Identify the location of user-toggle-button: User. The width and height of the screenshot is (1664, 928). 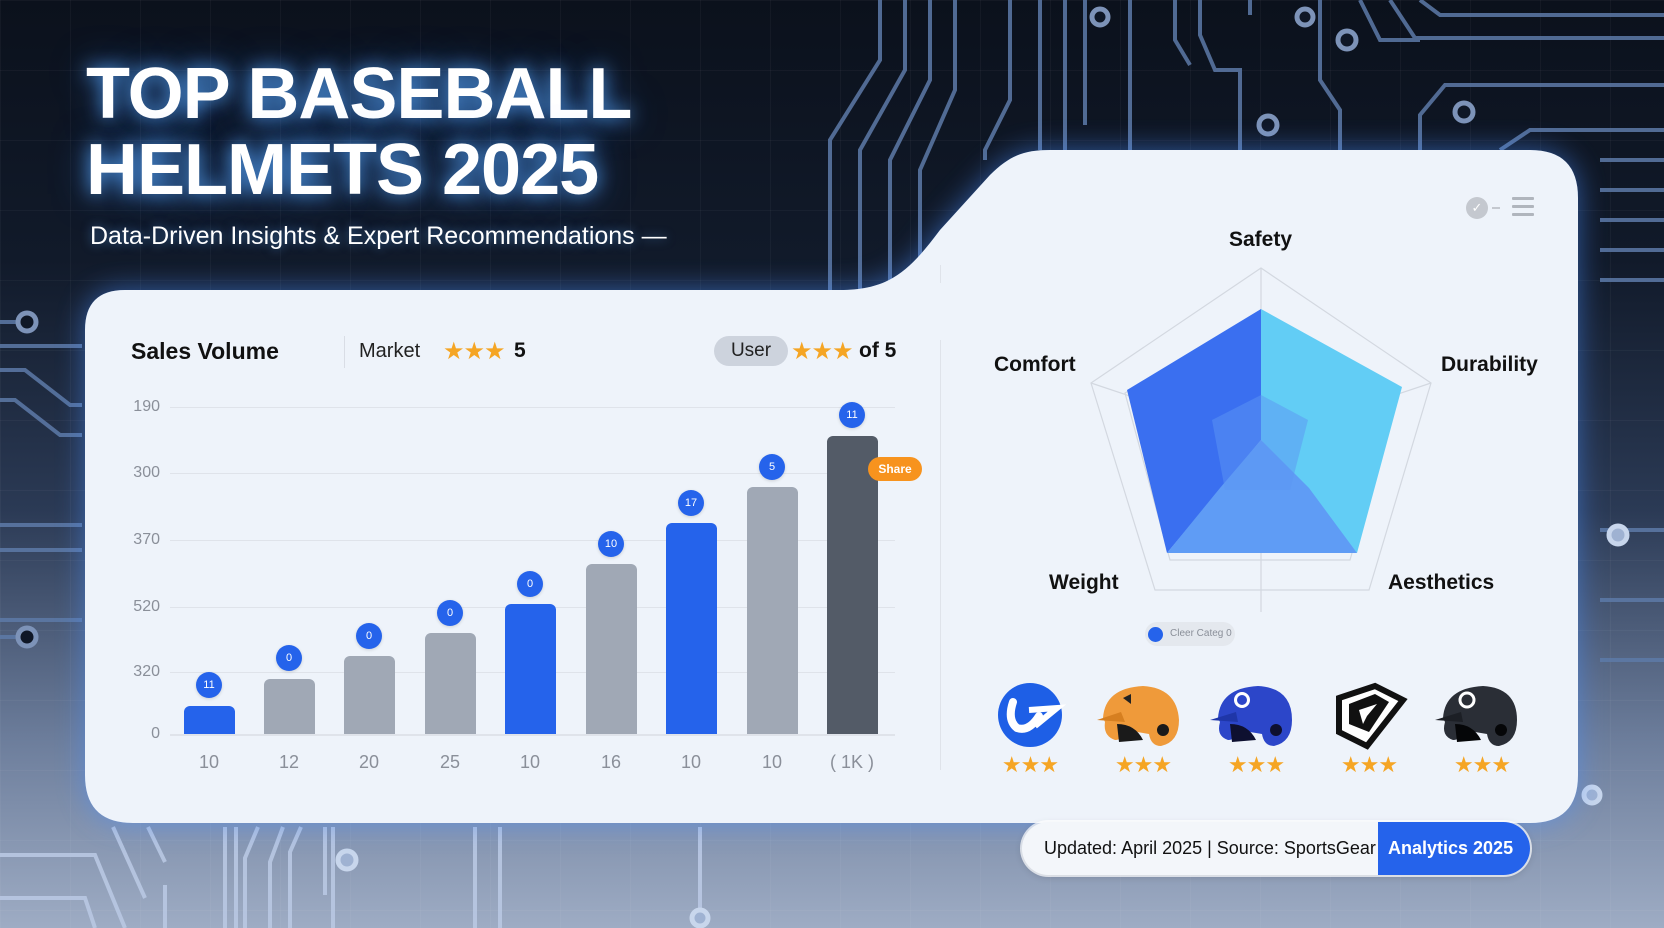
(751, 351).